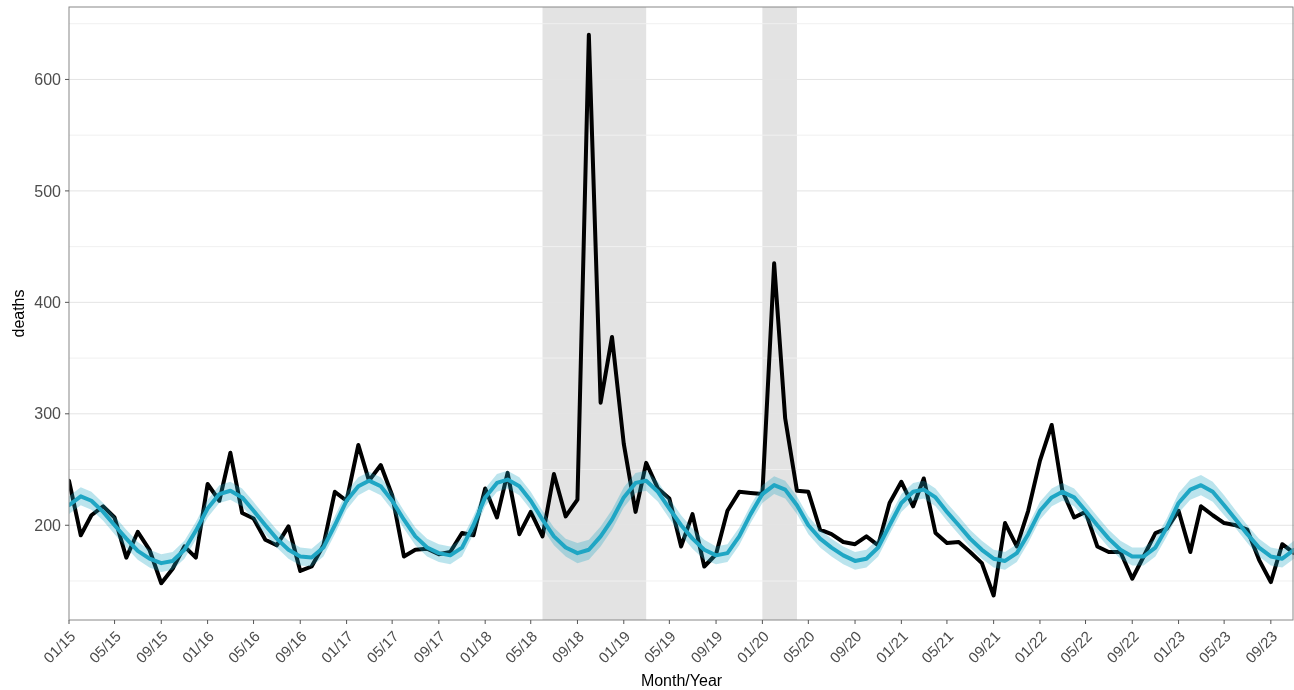 The height and width of the screenshot is (690, 1294). Describe the element at coordinates (48, 414) in the screenshot. I see `y-tick-label: 300` at that location.